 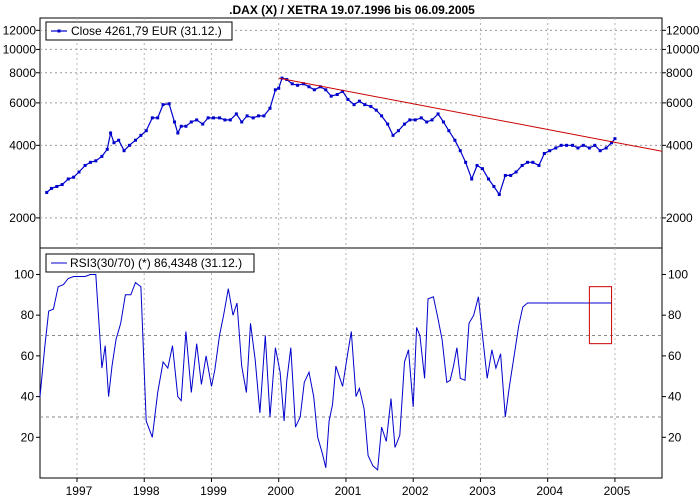 I want to click on x-tick-label: 2001, so click(x=348, y=491).